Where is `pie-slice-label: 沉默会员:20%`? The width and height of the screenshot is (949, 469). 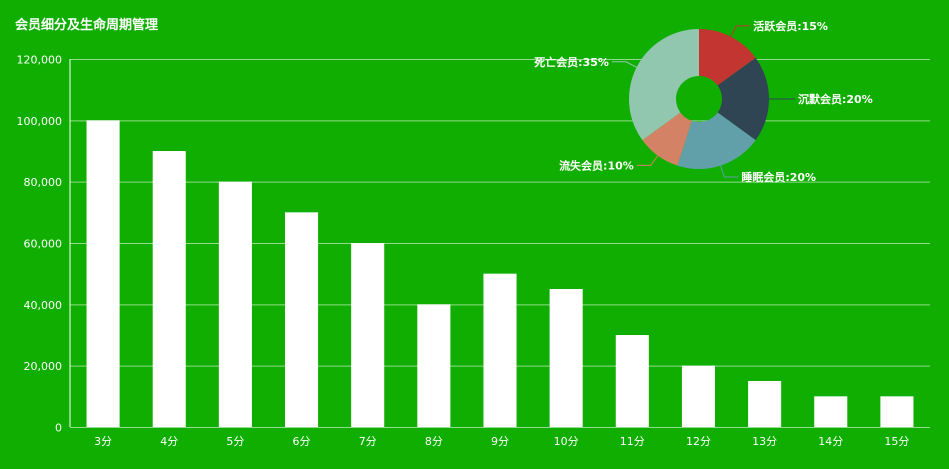
pie-slice-label: 沉默会员:20% is located at coordinates (835, 99).